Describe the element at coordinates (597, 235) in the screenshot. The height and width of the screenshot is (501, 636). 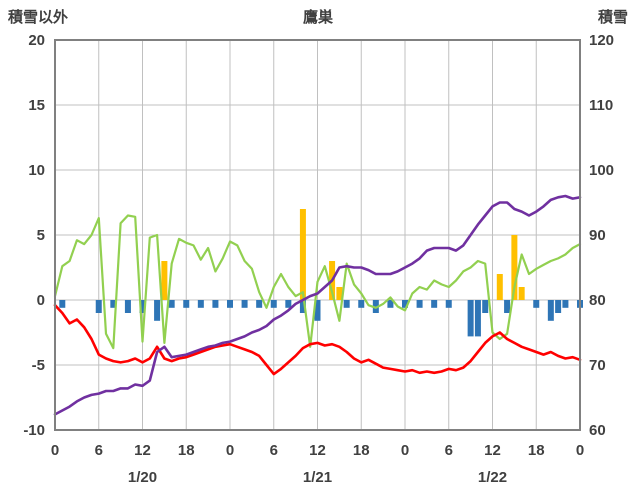
I see `right-axis-tick-label: 90` at that location.